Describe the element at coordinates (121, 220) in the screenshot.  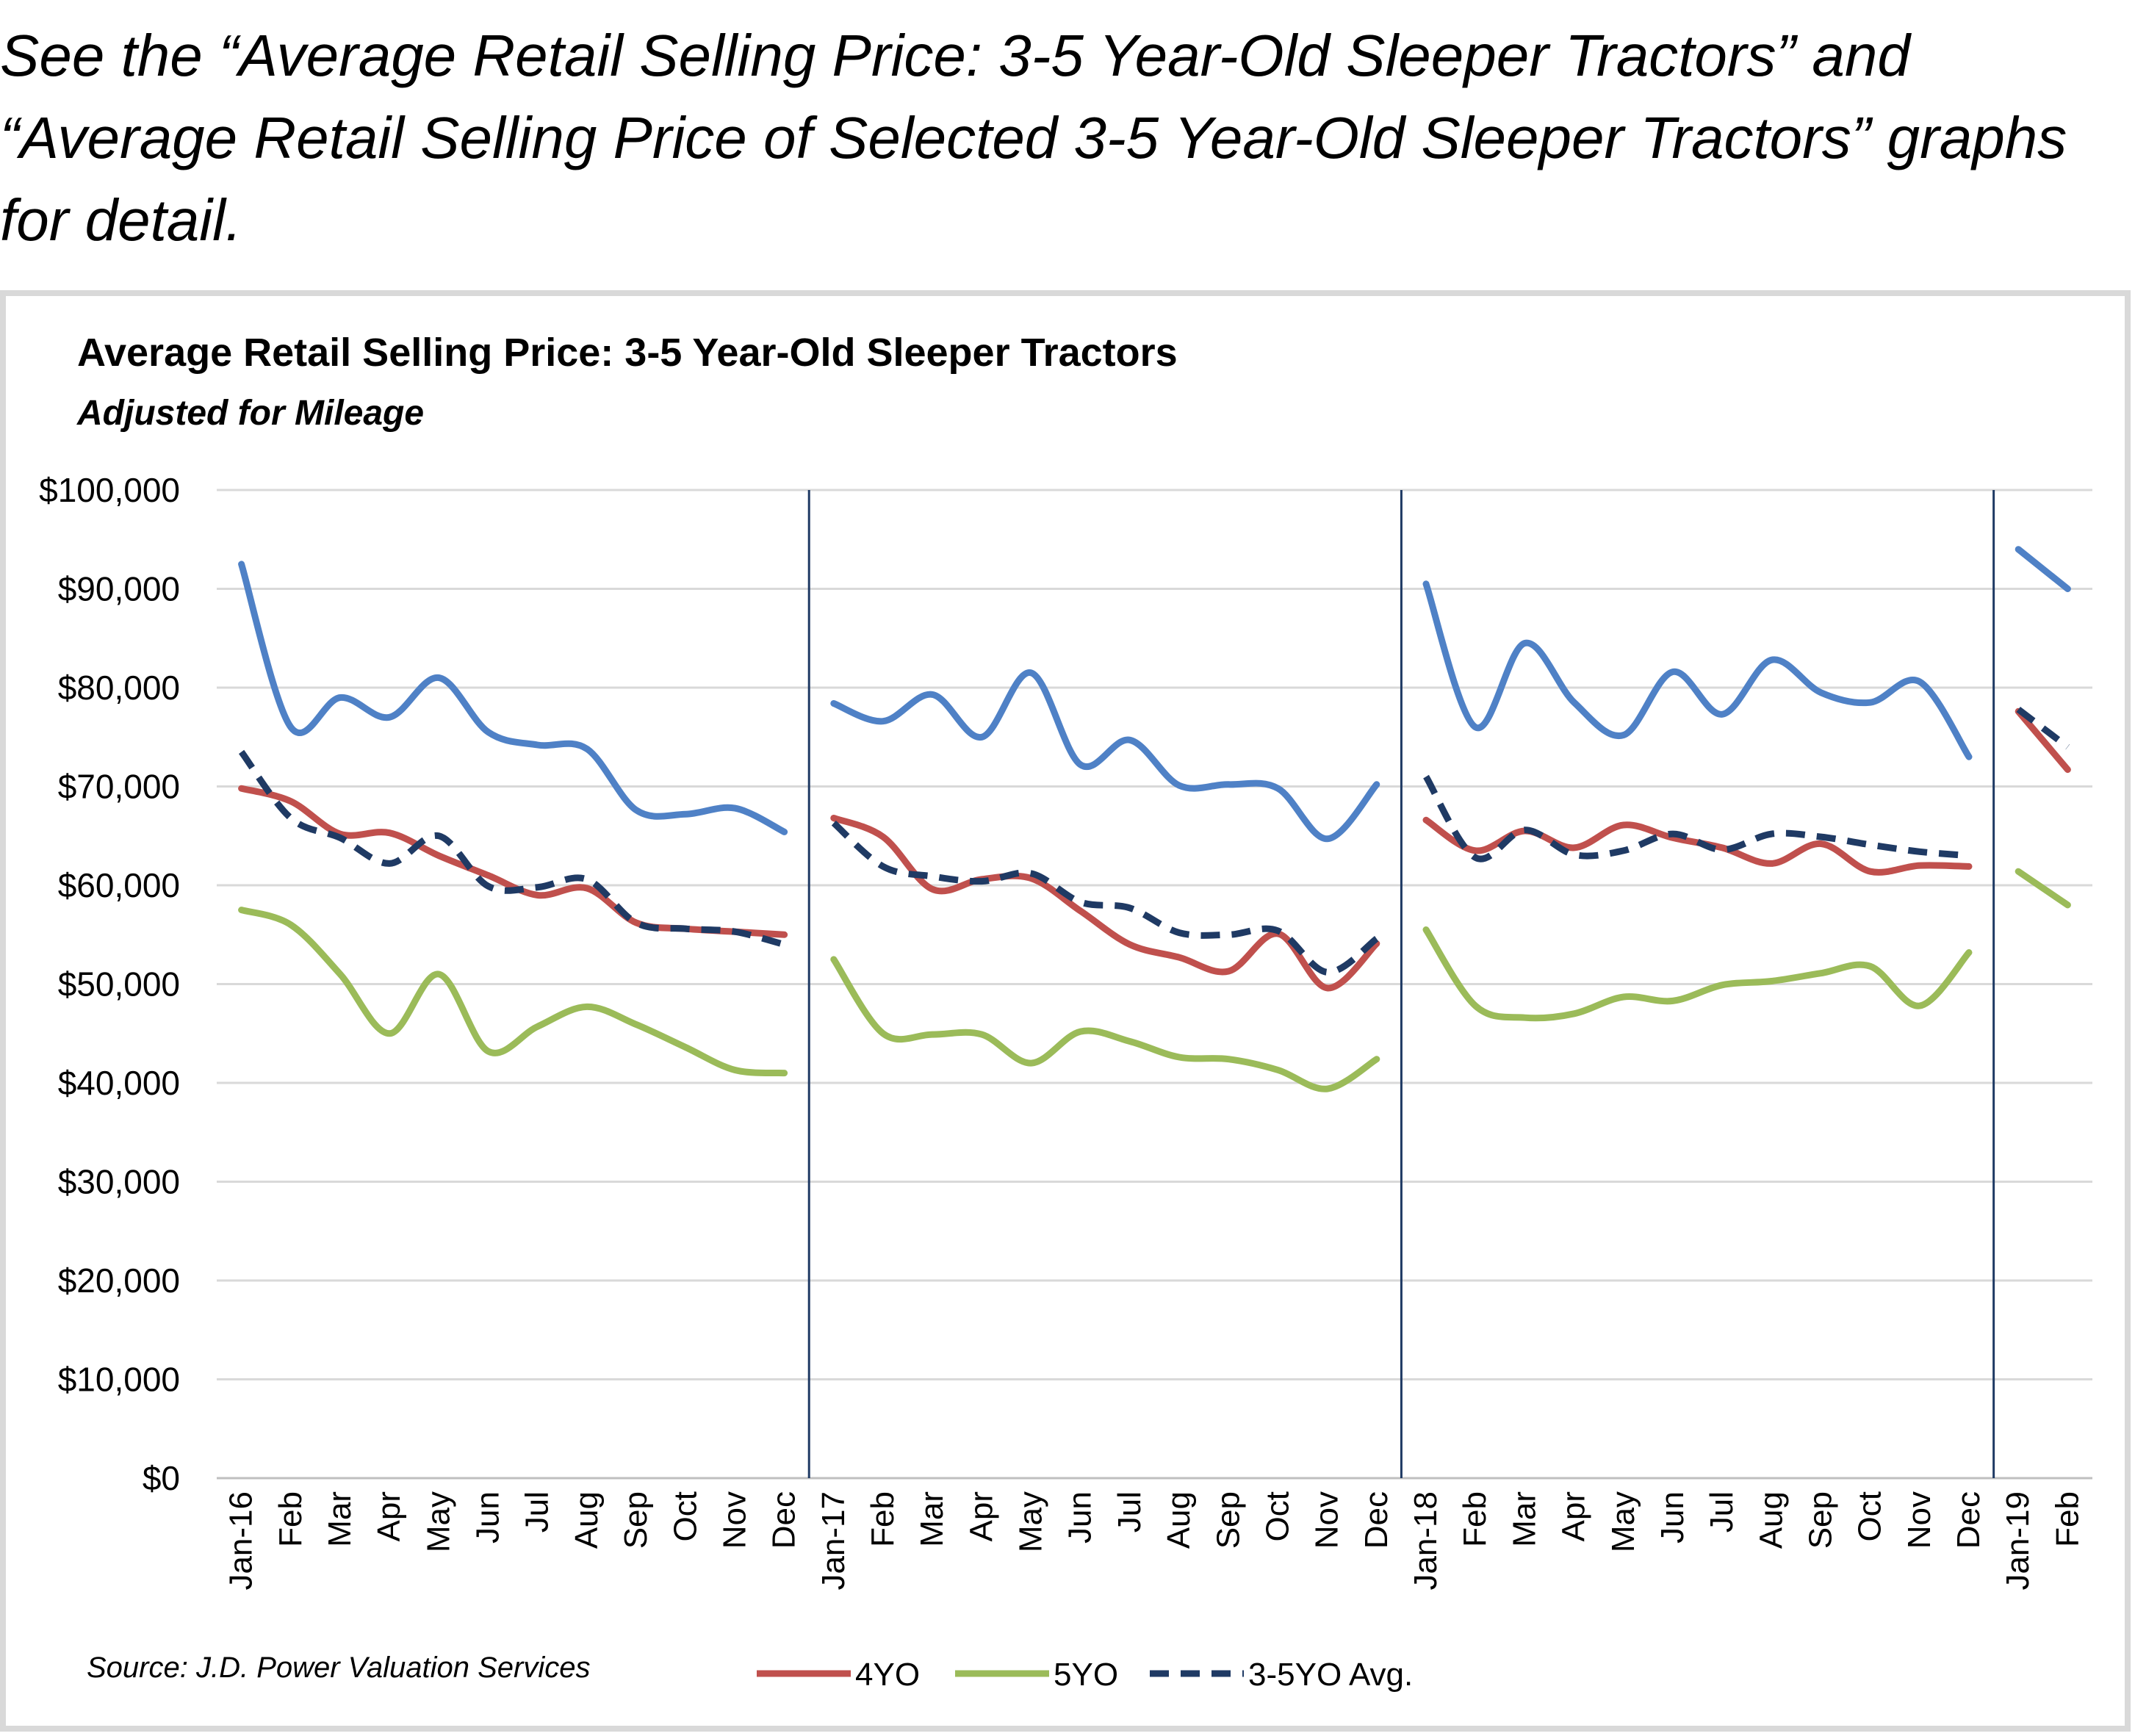
I see `intro-line-3: for detail.` at that location.